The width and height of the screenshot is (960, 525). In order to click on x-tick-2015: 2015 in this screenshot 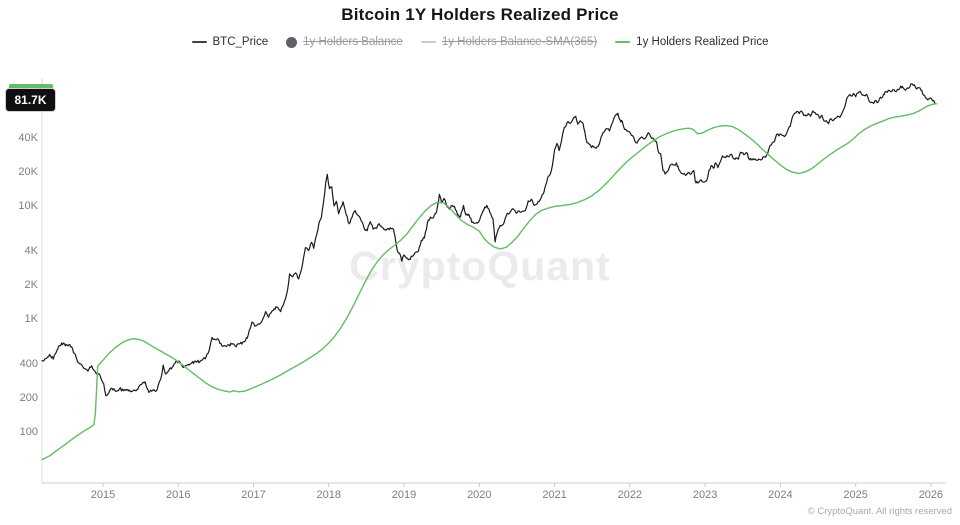, I will do `click(103, 495)`.